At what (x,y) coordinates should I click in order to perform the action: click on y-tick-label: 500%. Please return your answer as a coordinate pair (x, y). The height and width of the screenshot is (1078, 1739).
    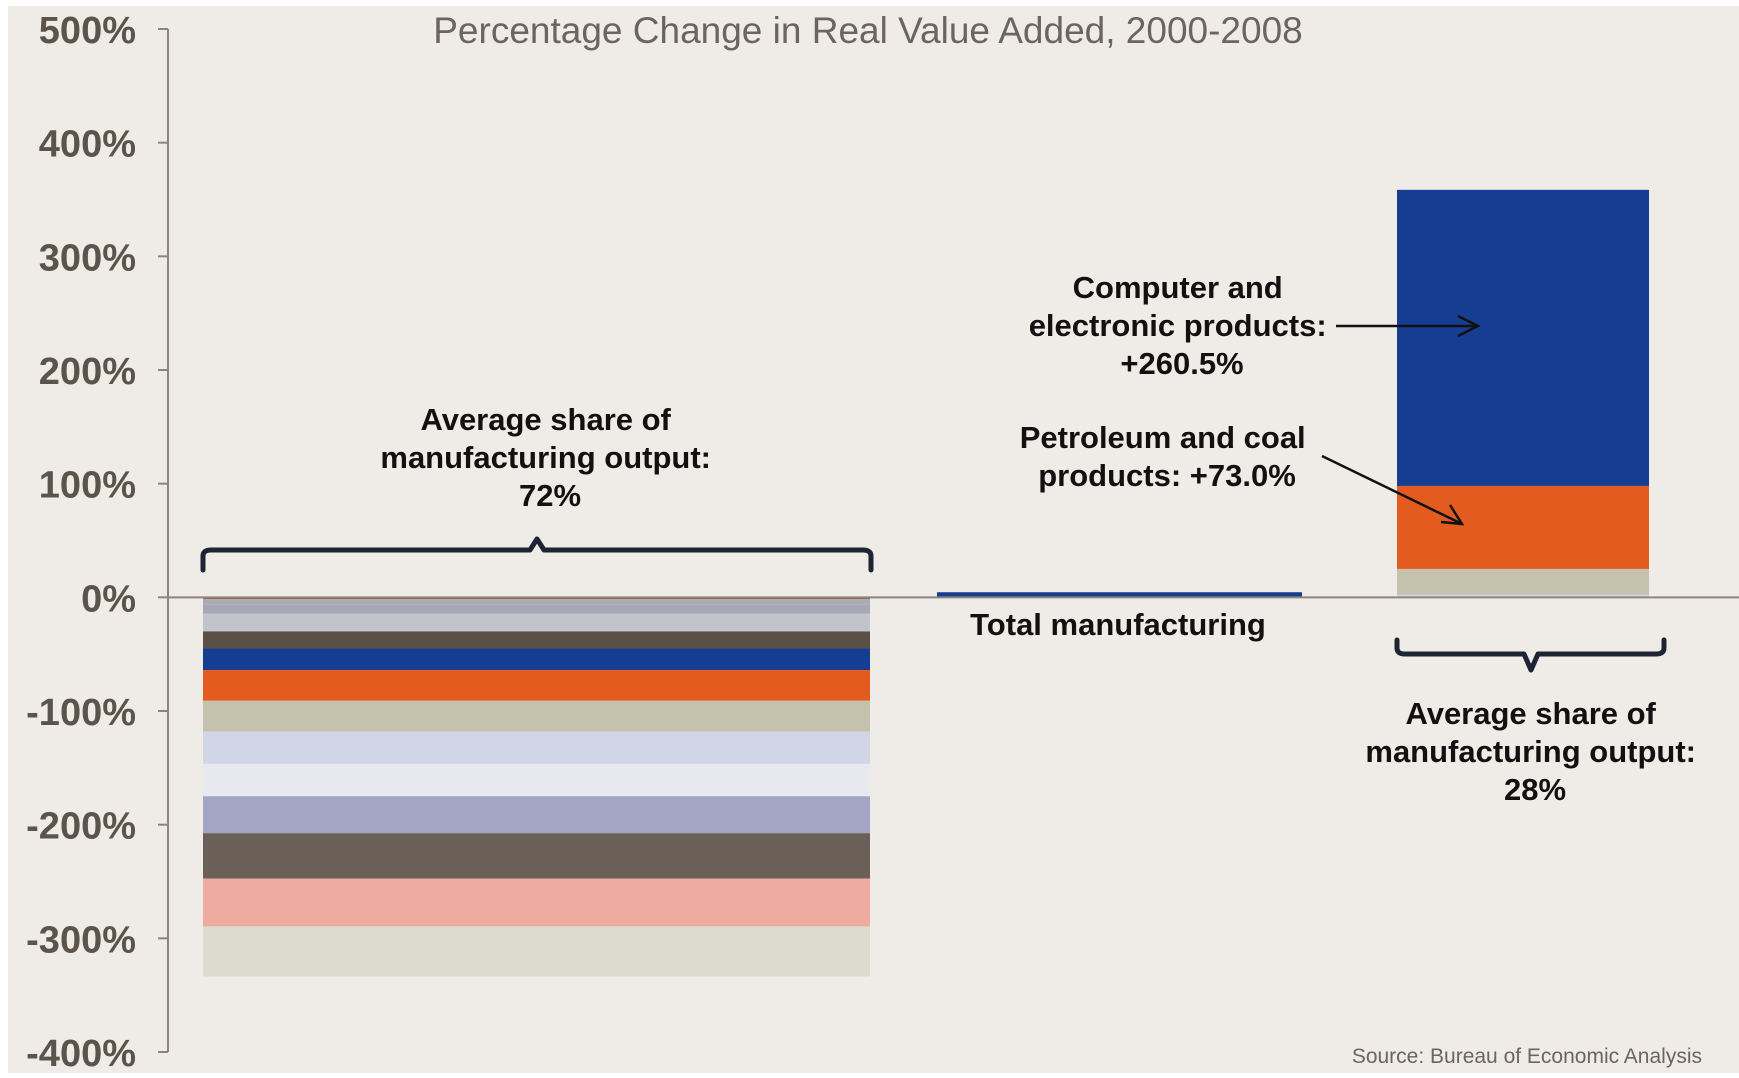
    Looking at the image, I should click on (87, 31).